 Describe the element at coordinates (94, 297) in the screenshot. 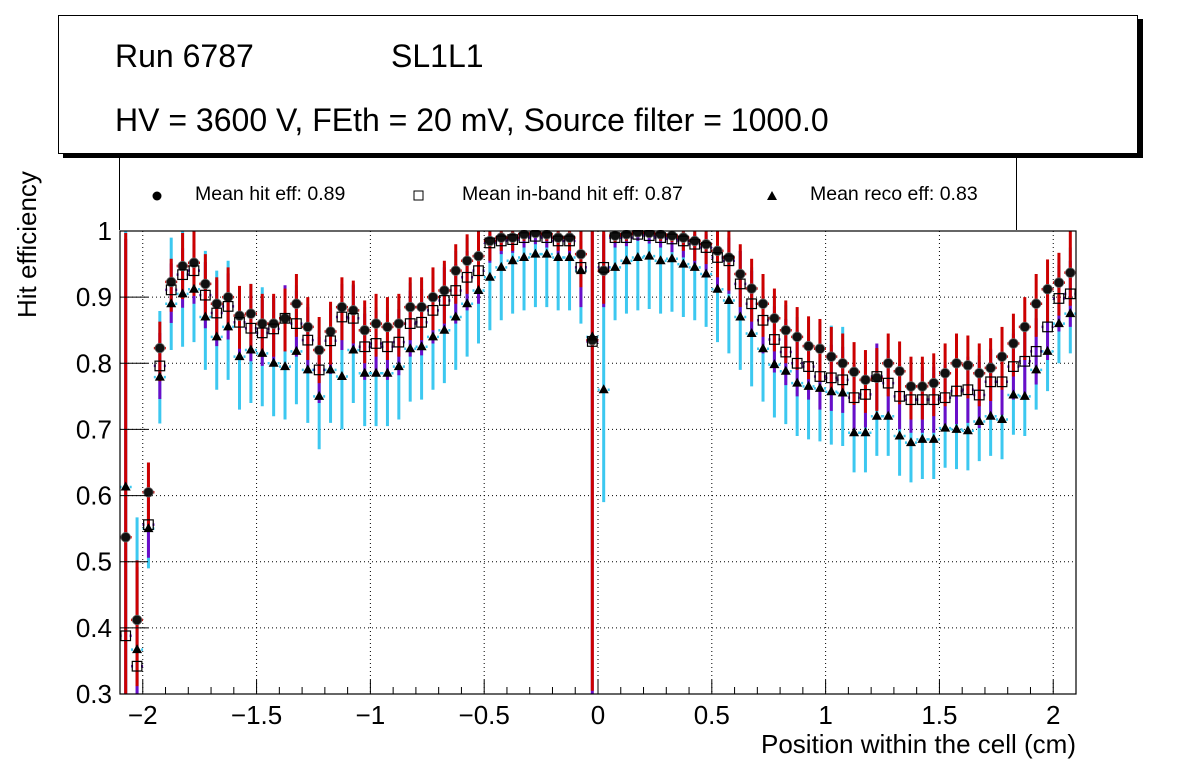

I see `y-tick-label: 0.9` at that location.